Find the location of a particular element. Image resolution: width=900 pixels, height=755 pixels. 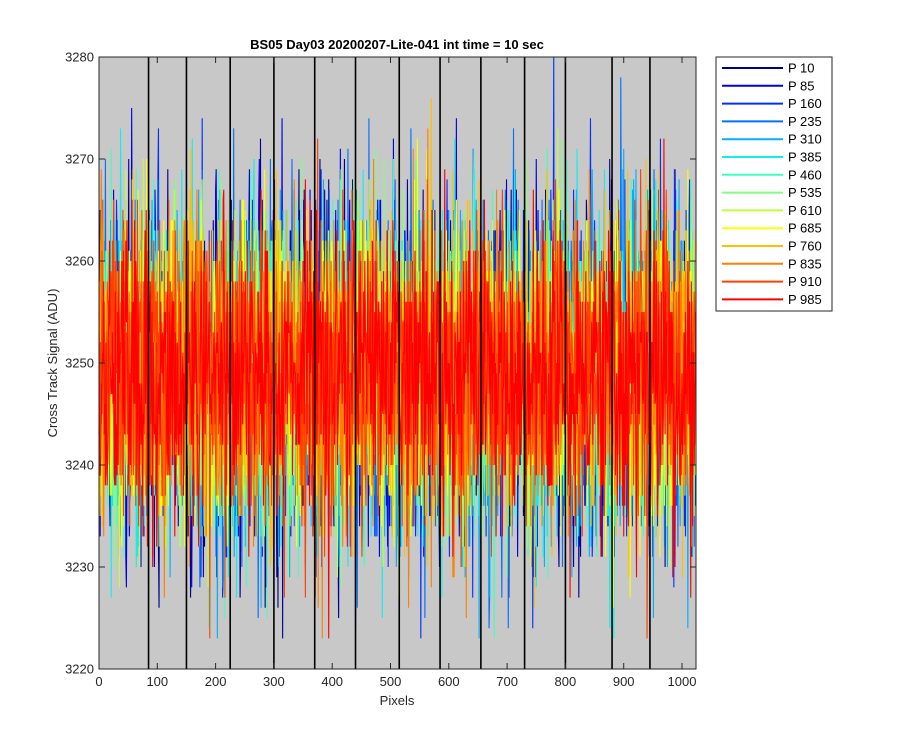

legend-label: P 460 is located at coordinates (805, 174).